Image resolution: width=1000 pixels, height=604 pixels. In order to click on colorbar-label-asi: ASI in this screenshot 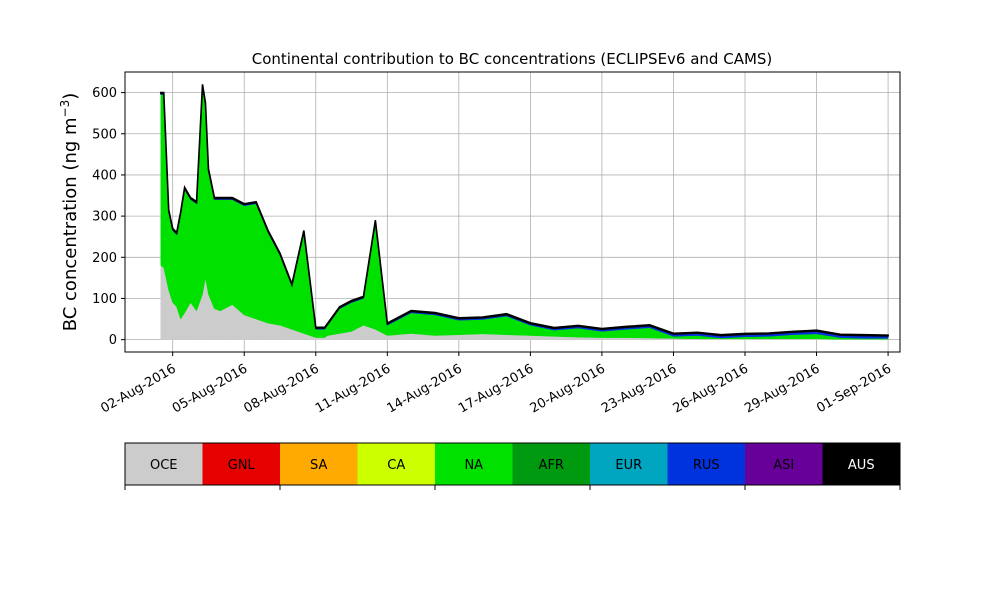, I will do `click(783, 465)`.